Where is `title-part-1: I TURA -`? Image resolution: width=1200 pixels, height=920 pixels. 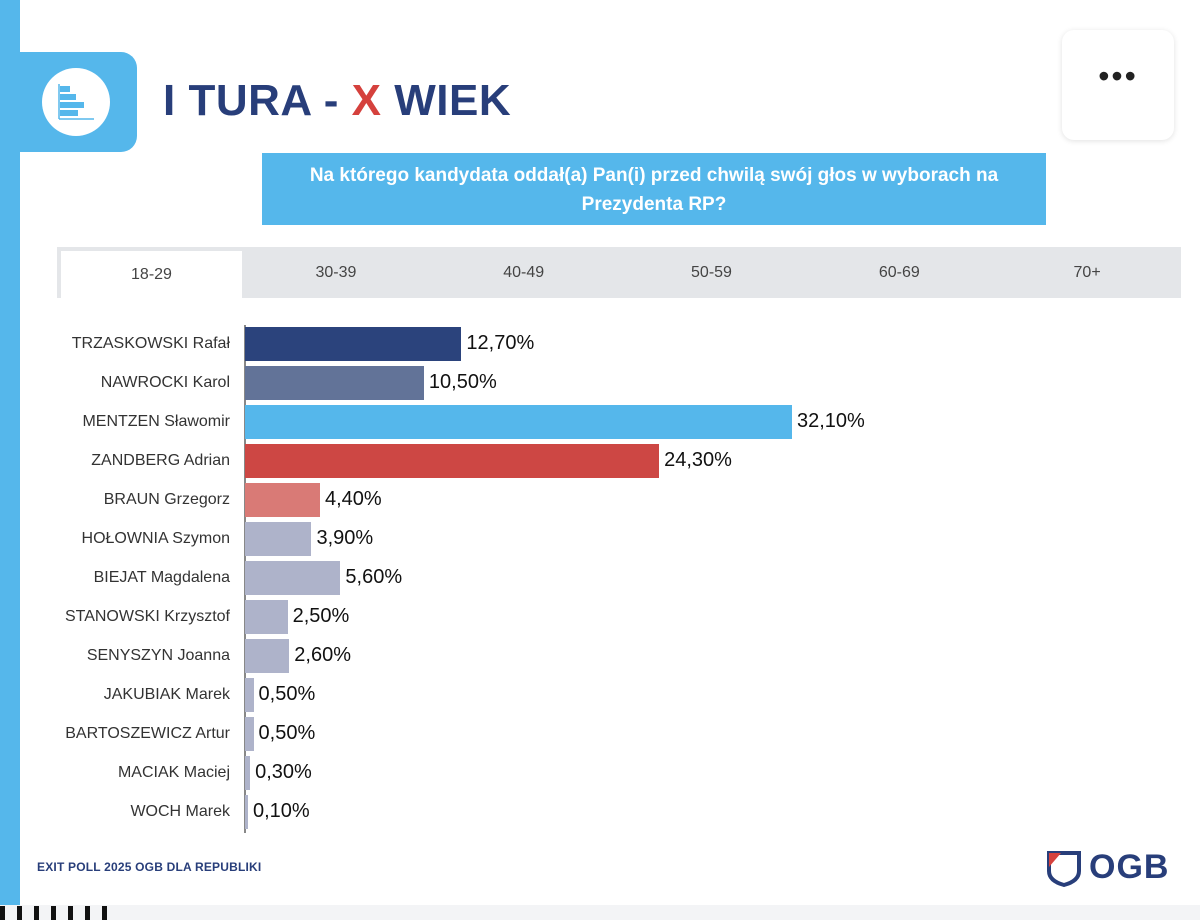 title-part-1: I TURA - is located at coordinates (251, 100).